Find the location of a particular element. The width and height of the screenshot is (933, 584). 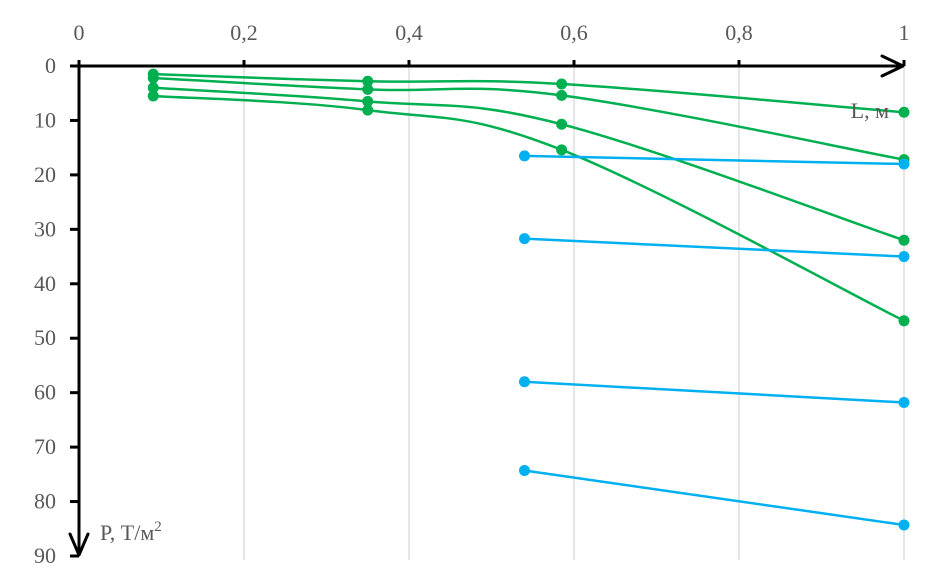

data-point-s5-p1 is located at coordinates (904, 257).